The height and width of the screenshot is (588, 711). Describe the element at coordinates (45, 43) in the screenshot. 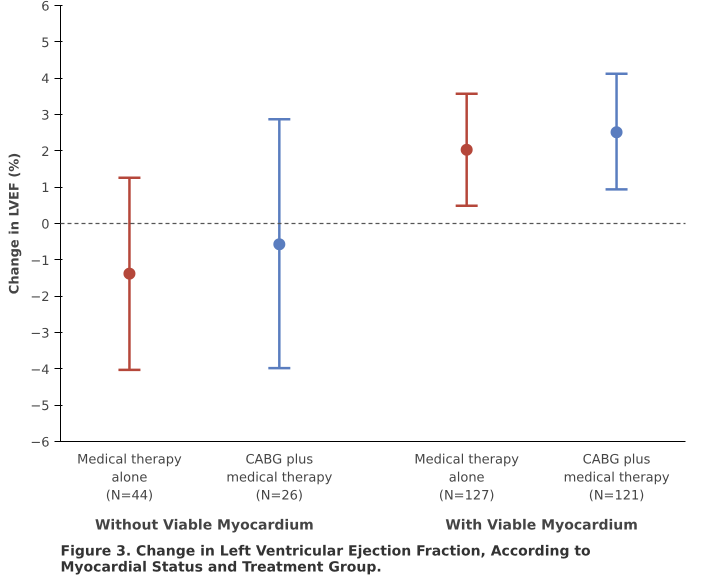

I see `y-tick-label: 5` at that location.